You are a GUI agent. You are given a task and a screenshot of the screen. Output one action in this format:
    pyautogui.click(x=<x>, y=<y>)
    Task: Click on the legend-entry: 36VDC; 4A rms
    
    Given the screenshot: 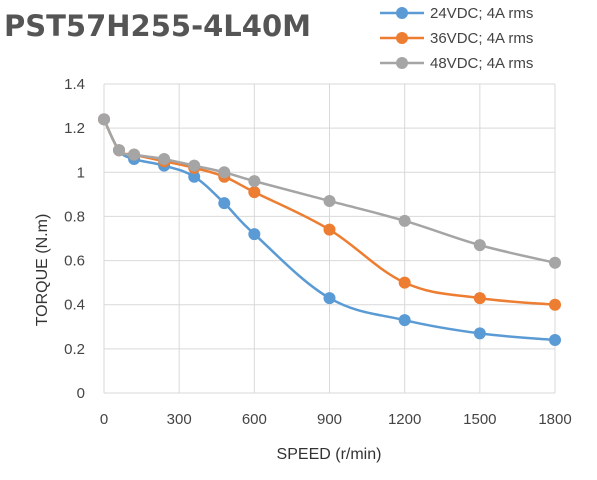 What is the action you would take?
    pyautogui.click(x=456, y=38)
    